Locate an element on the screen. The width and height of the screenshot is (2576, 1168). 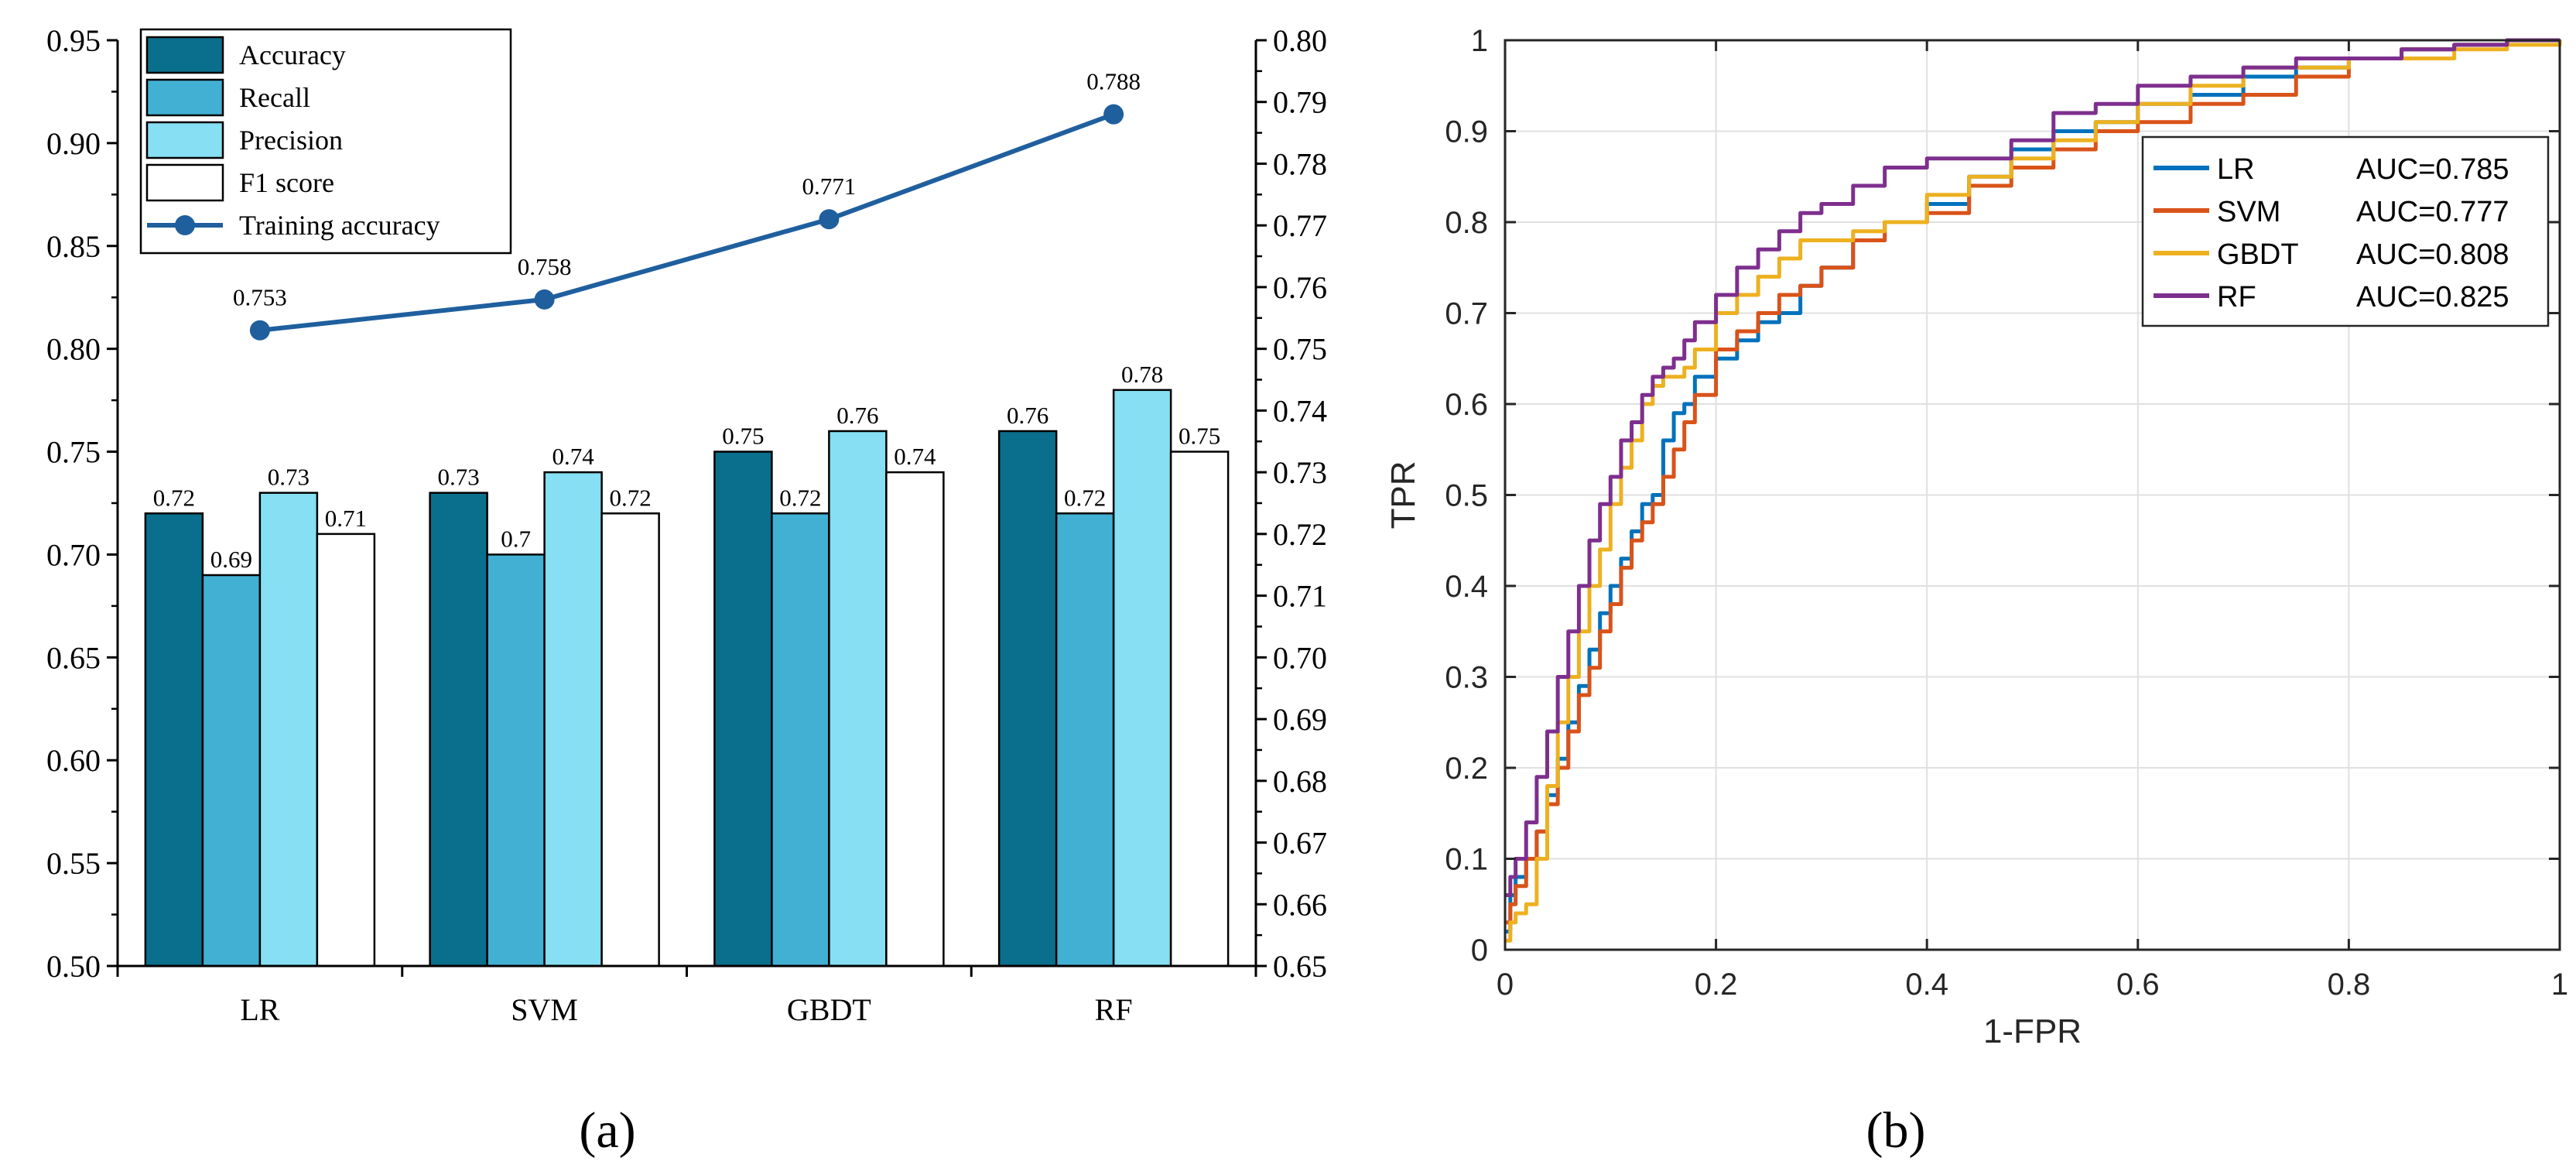
left-y-tick-label: 0.75 is located at coordinates (73, 452).